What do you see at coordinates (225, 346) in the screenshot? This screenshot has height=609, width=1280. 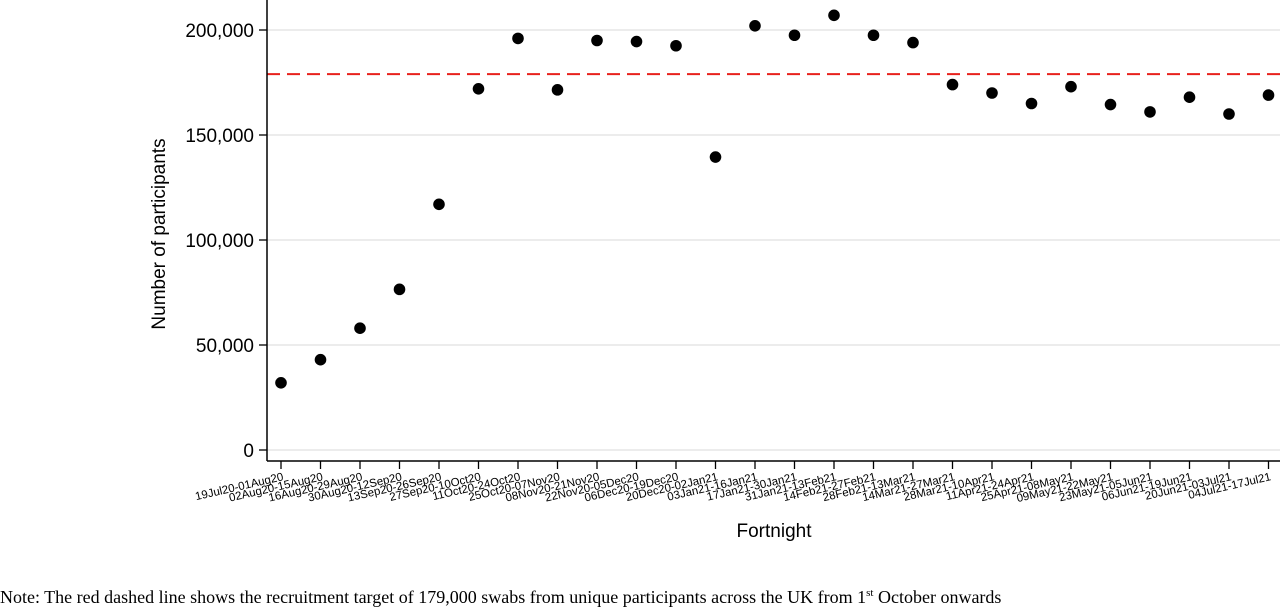 I see `y-tick-label: 50,000` at bounding box center [225, 346].